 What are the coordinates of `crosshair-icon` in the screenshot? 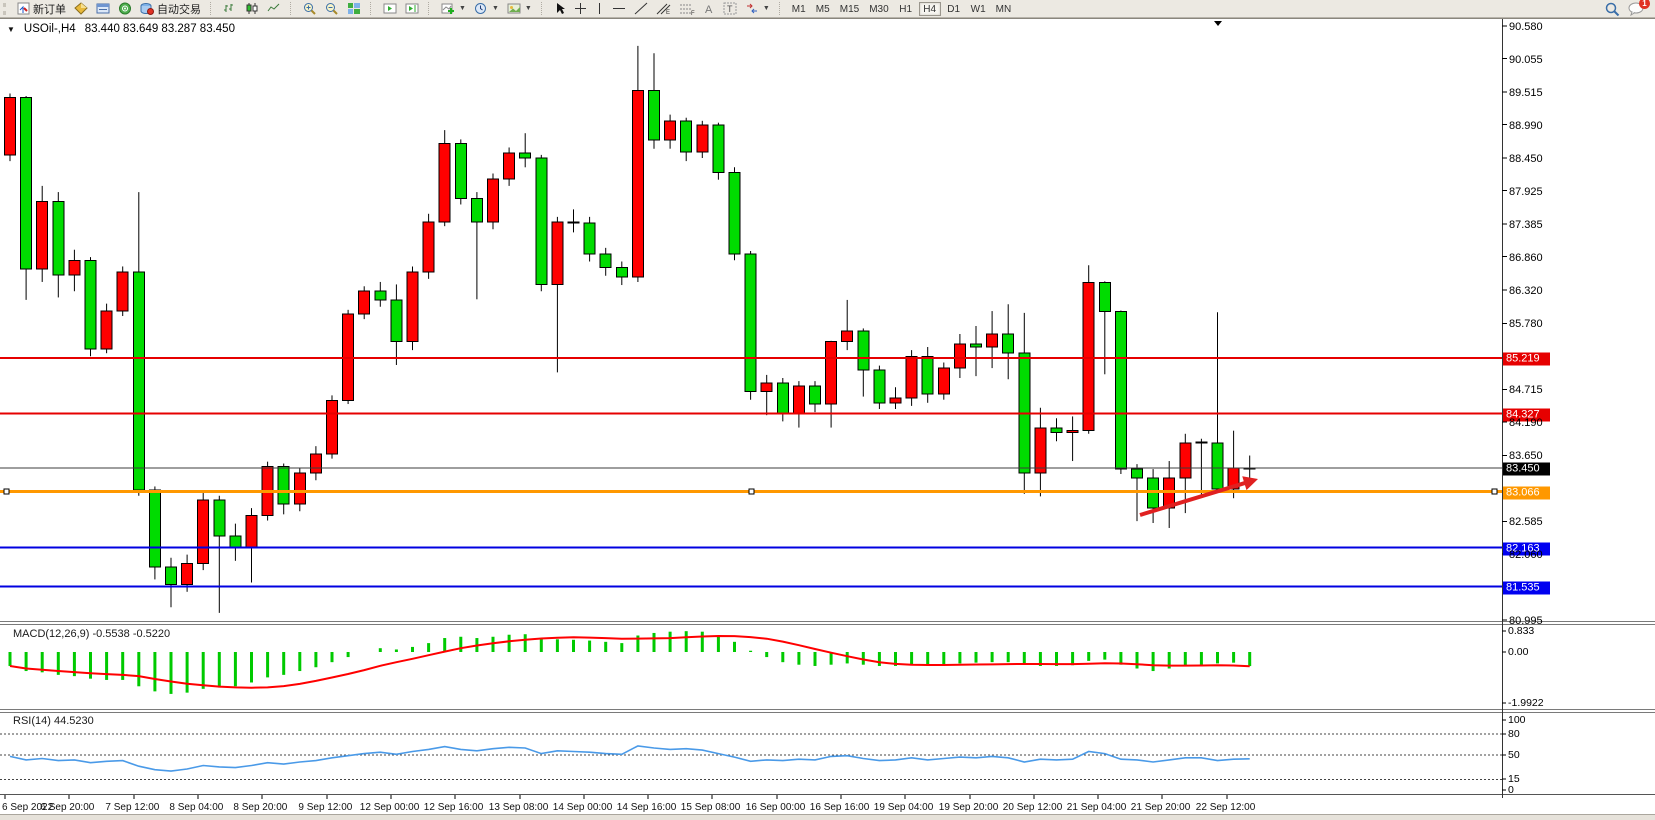 It's located at (580, 8).